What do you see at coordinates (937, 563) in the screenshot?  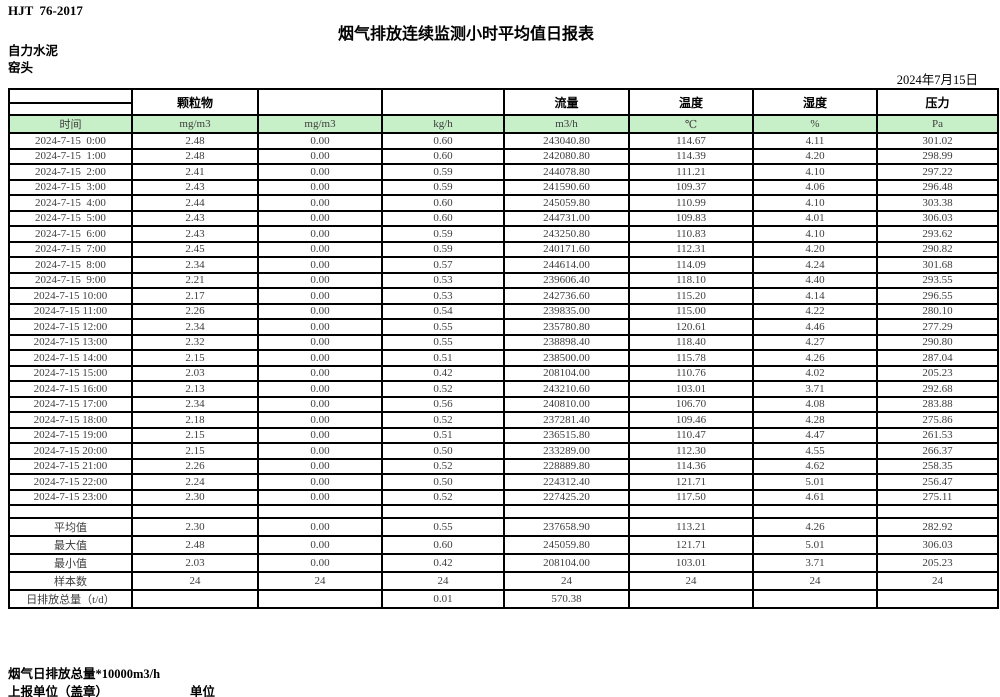 I see `value-cell: 205.23` at bounding box center [937, 563].